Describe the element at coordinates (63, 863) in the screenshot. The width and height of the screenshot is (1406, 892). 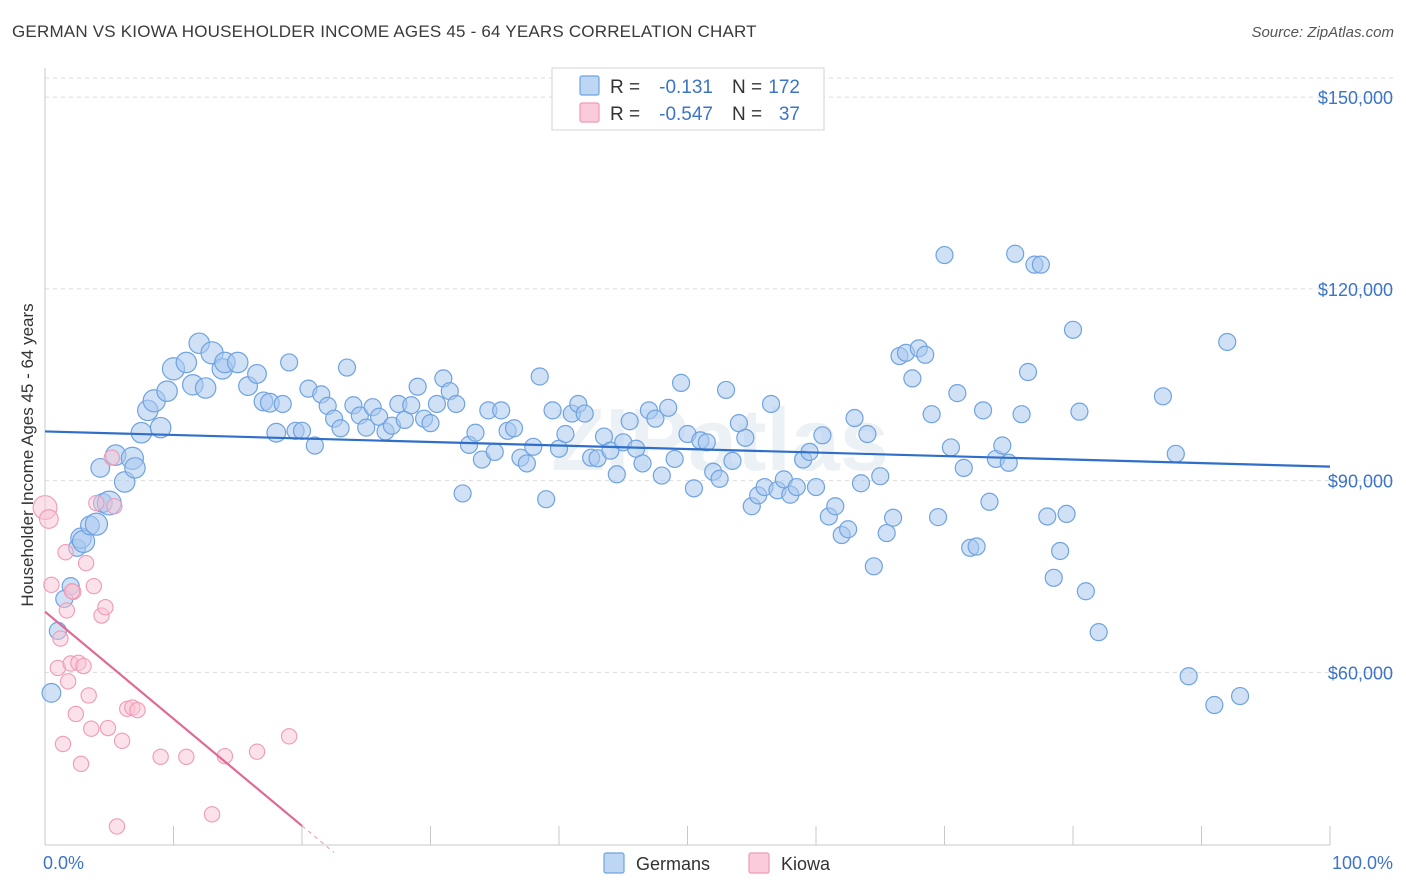
I see `x-tick-label: 0.0%` at that location.